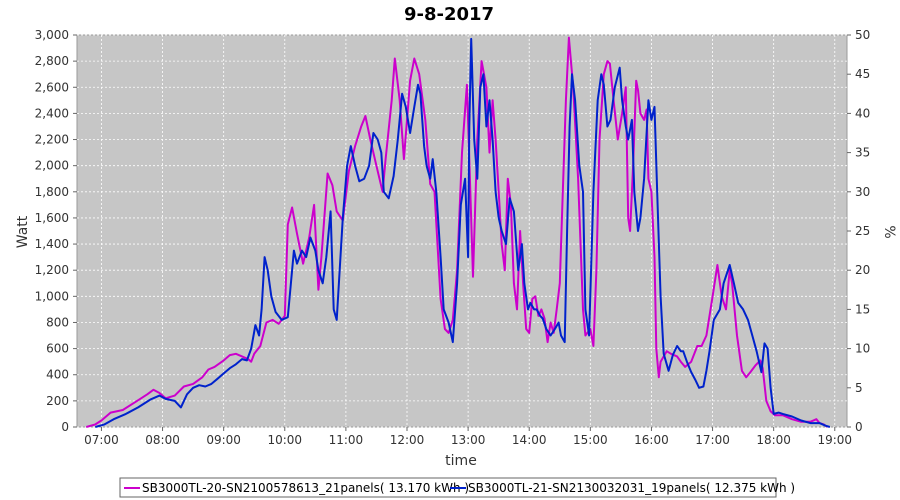  What do you see at coordinates (52, 218) in the screenshot?
I see `y-tick-label: 1,600` at bounding box center [52, 218].